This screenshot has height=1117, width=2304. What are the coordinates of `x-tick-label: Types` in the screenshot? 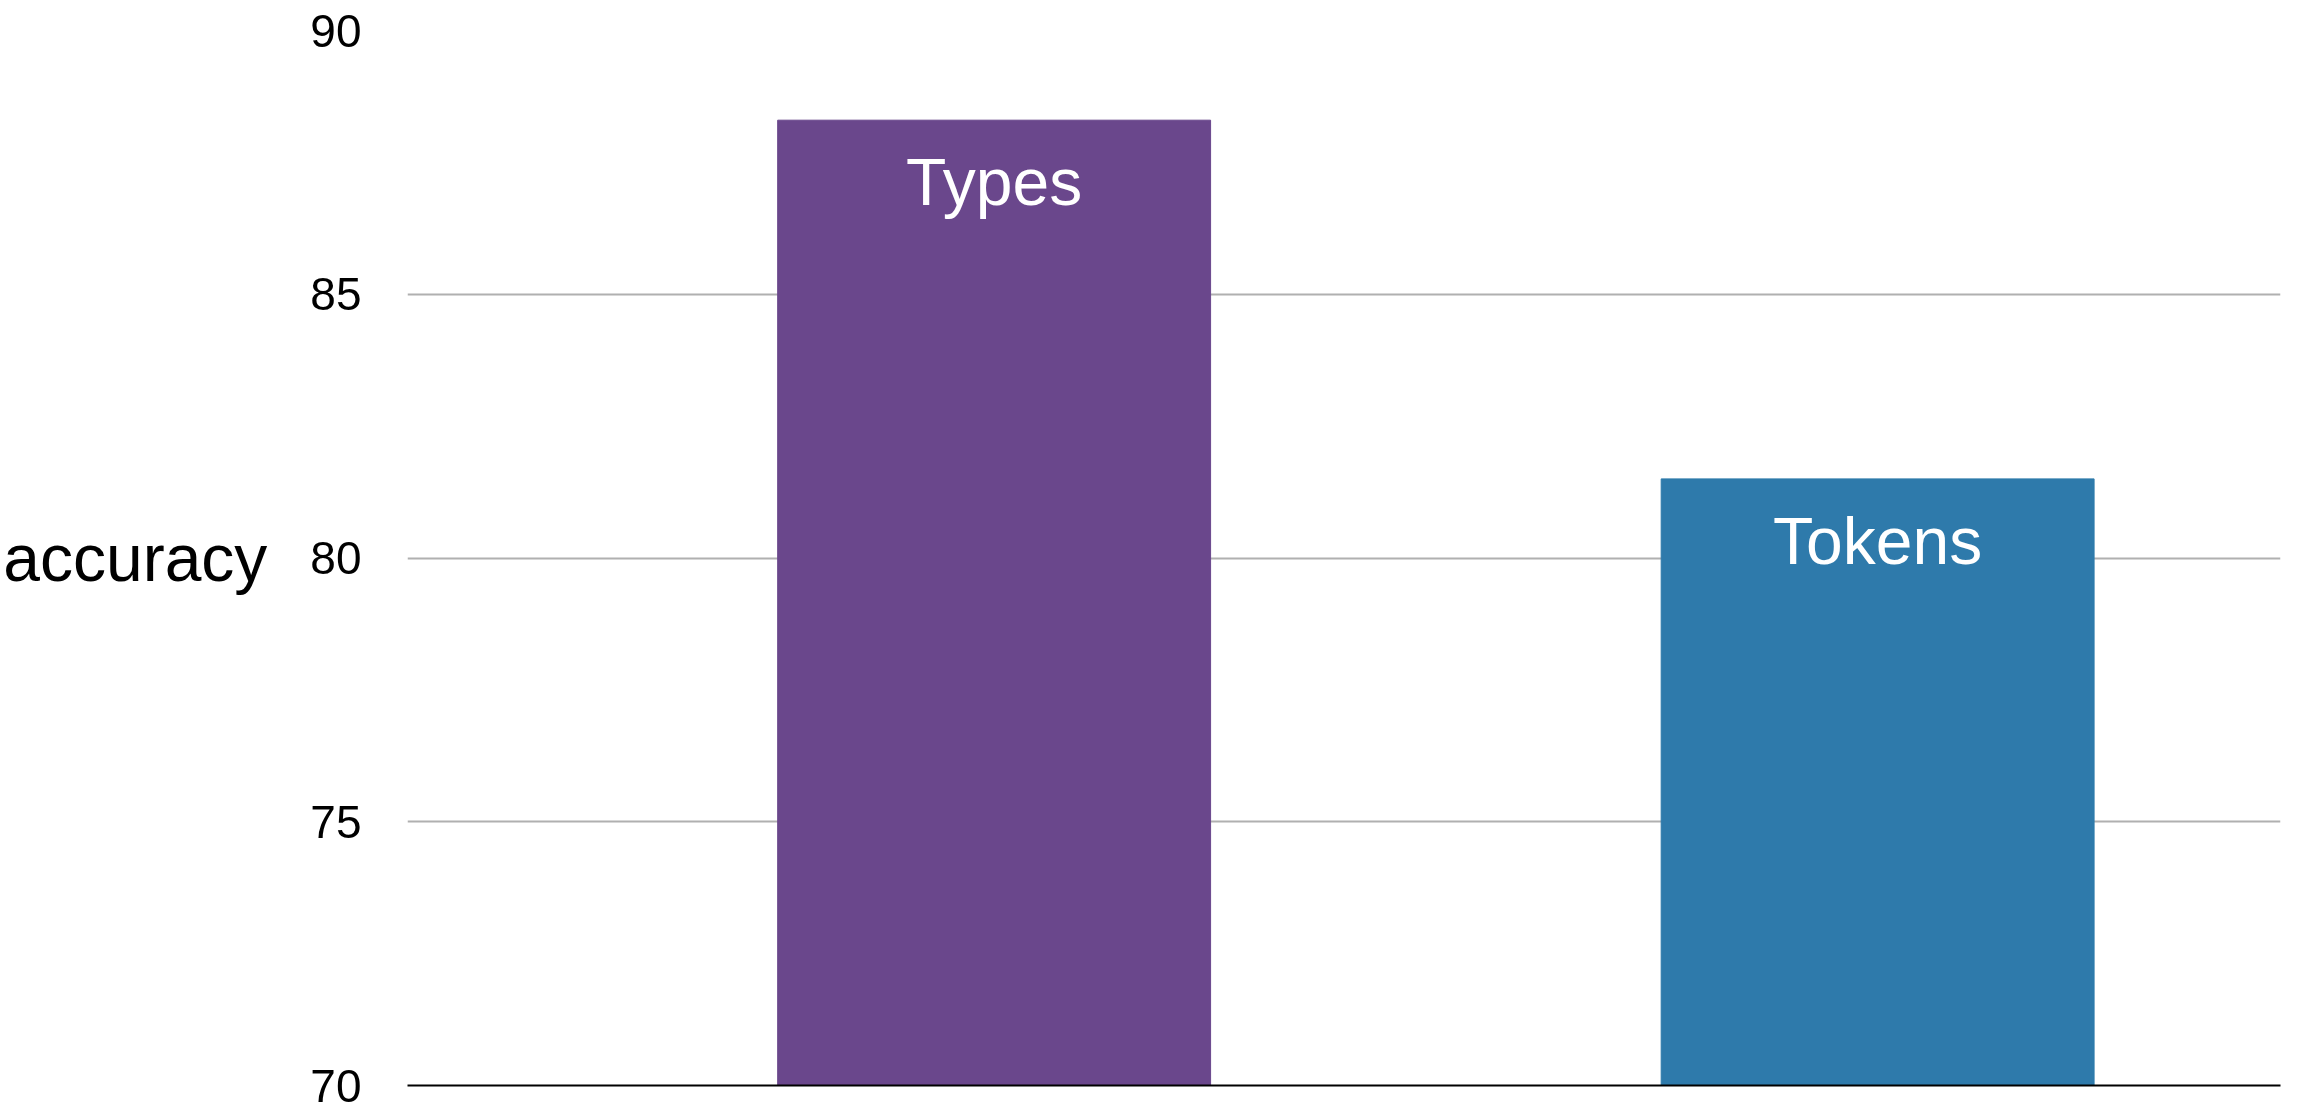 It's located at (994, 182).